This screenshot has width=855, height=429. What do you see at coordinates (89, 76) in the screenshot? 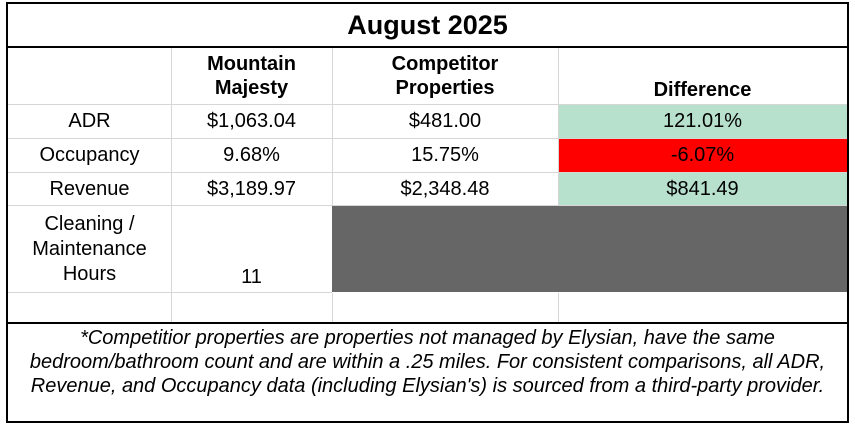
I see `header-empty-cell` at bounding box center [89, 76].